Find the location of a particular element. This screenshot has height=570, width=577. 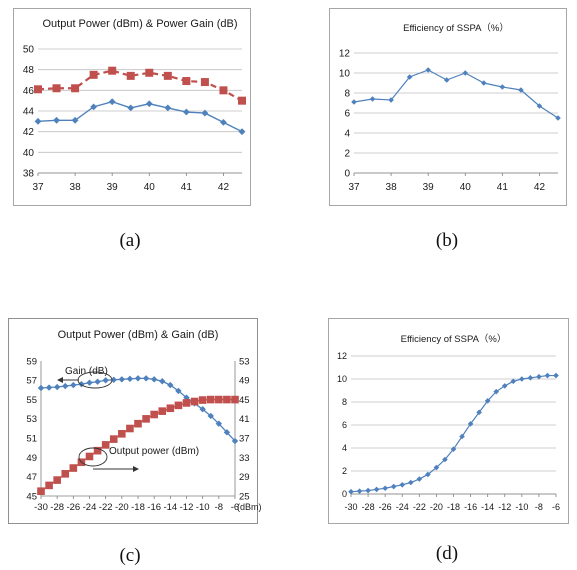

y-tick-label: 46 is located at coordinates (29, 91).